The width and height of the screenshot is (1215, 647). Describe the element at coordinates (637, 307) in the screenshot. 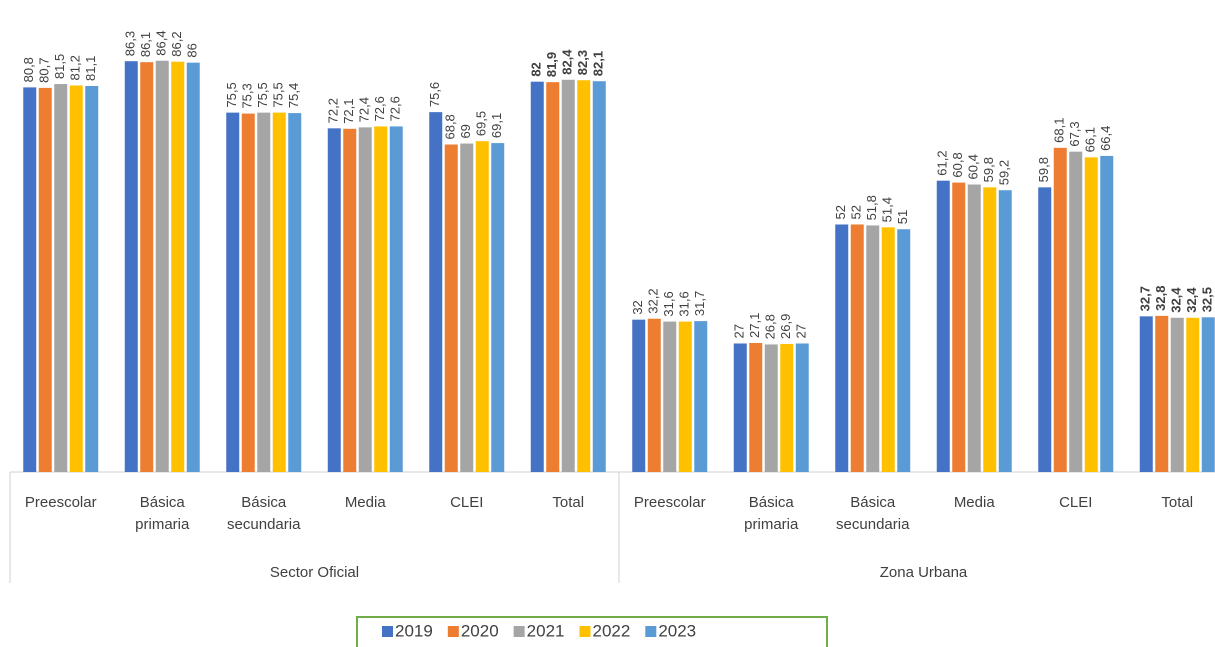

I see `data-label: 32` at that location.